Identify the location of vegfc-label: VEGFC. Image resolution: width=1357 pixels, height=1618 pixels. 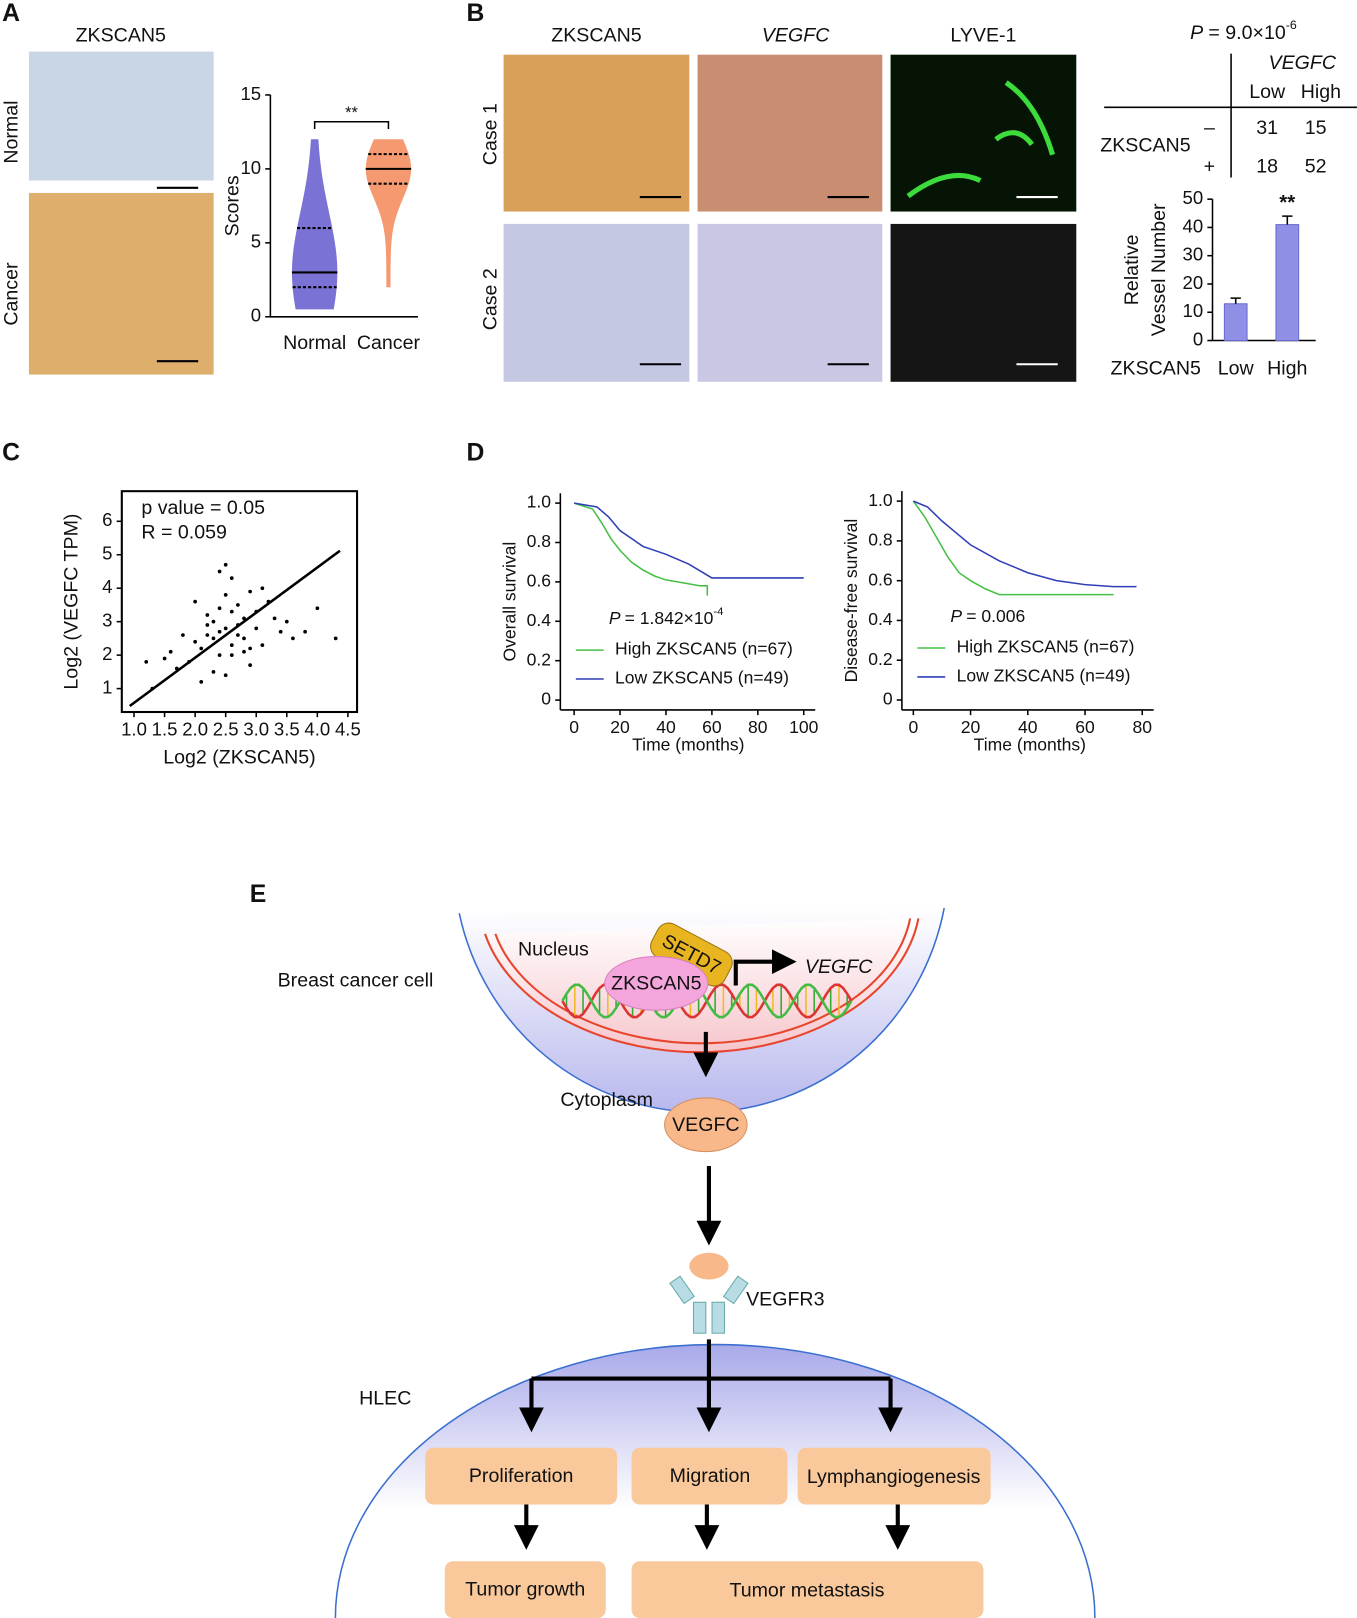
(706, 1125).